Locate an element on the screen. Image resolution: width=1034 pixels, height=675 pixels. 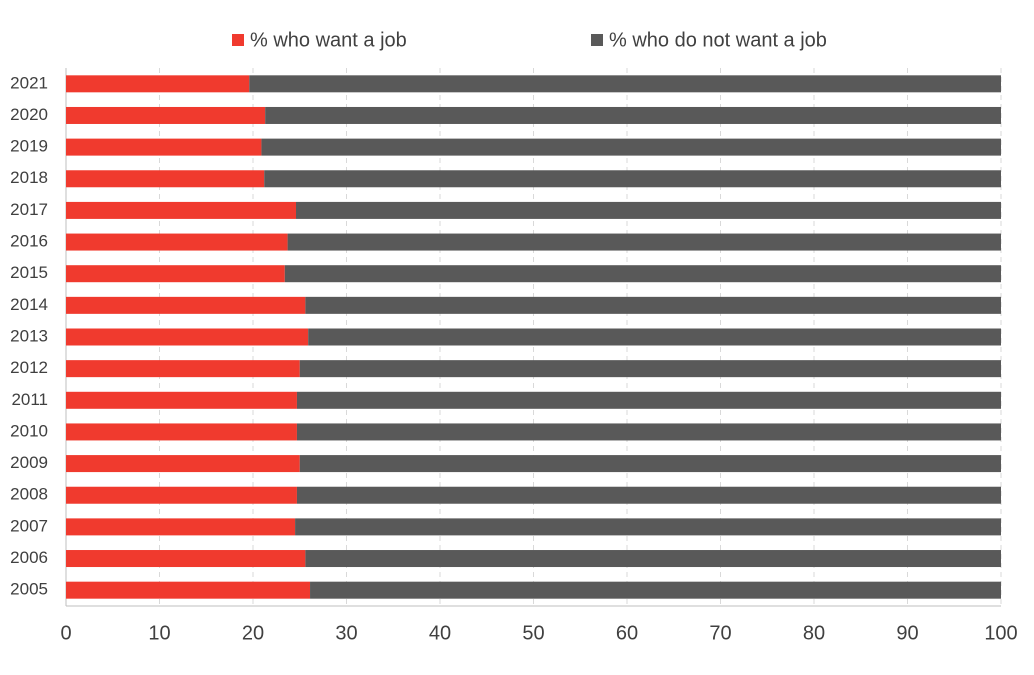
x-tick-label: 0 is located at coordinates (65, 633).